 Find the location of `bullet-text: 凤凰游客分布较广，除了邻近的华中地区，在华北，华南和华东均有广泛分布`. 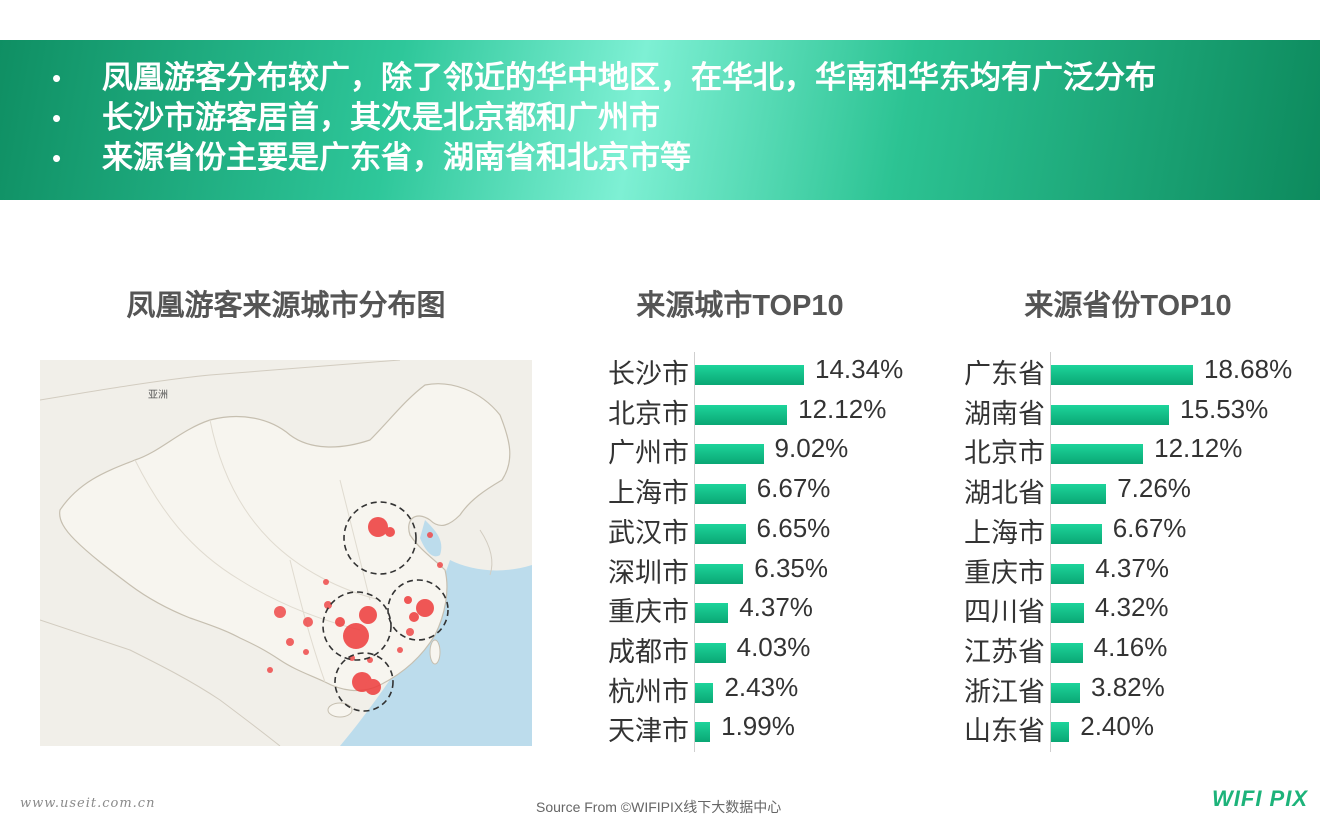

bullet-text: 凤凰游客分布较广，除了邻近的华中地区，在华北，华南和华东均有广泛分布 is located at coordinates (629, 77).